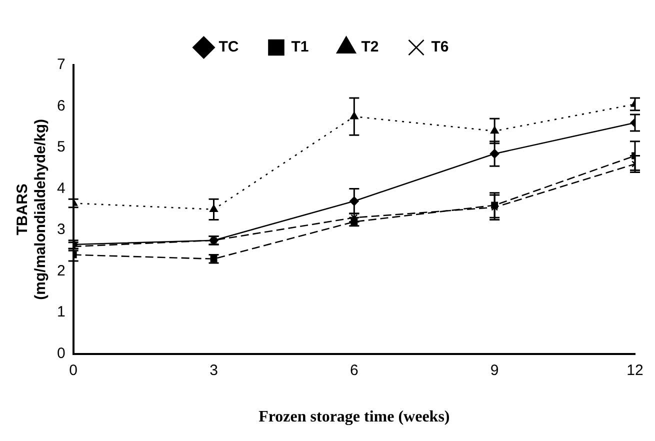 This screenshot has width=655, height=441. What do you see at coordinates (73, 370) in the screenshot?
I see `x-tick-label: 0` at bounding box center [73, 370].